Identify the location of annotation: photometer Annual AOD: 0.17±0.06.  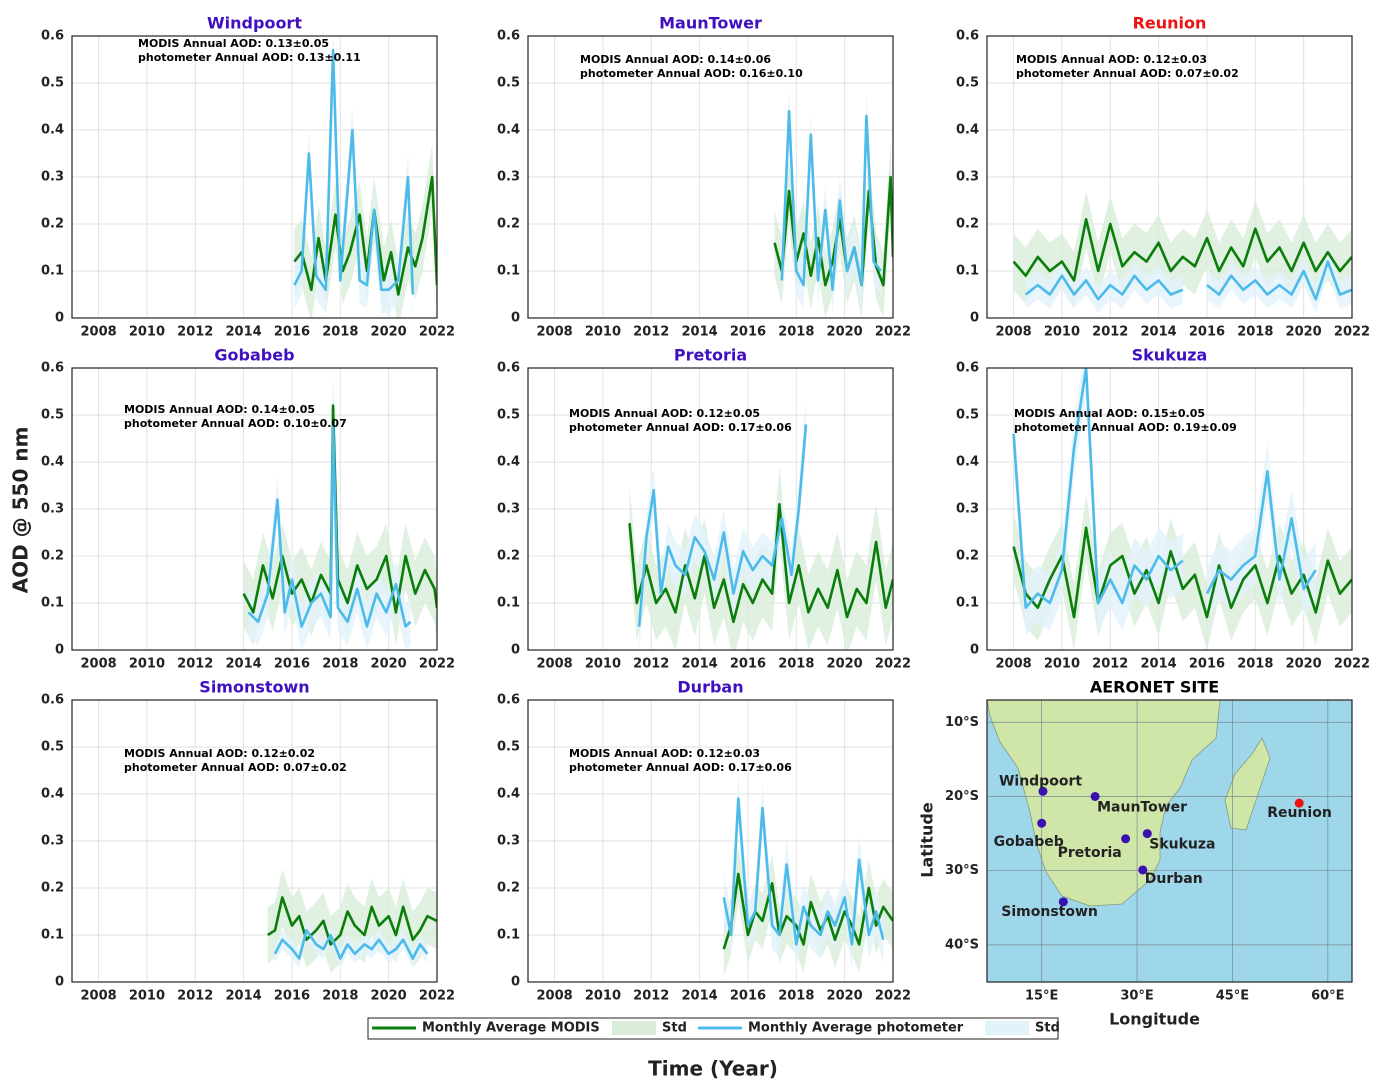
(680, 767).